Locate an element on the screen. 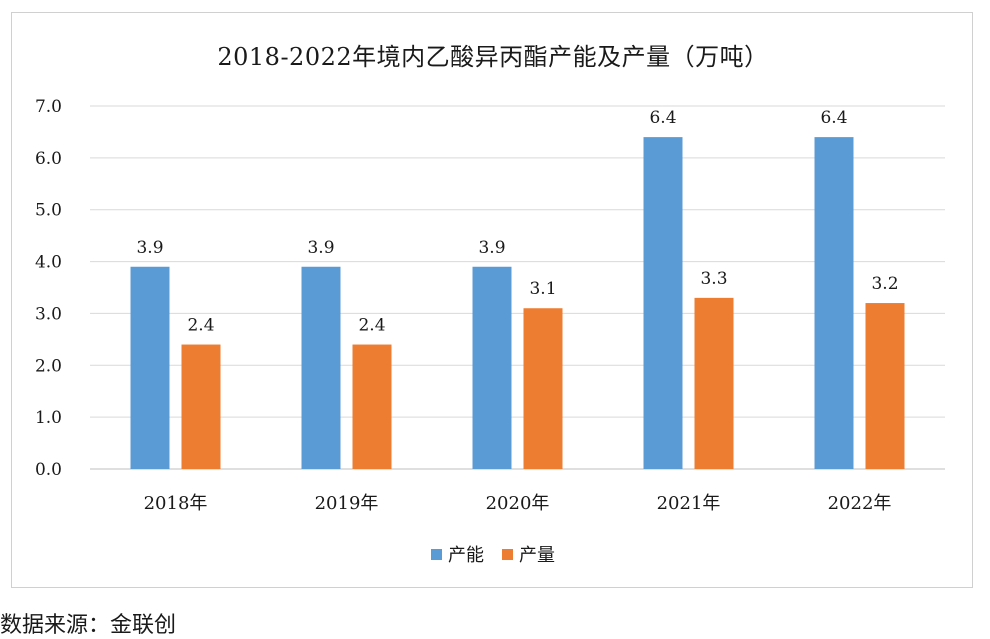 The image size is (990, 639). x-tick-label: 2018年 is located at coordinates (176, 503).